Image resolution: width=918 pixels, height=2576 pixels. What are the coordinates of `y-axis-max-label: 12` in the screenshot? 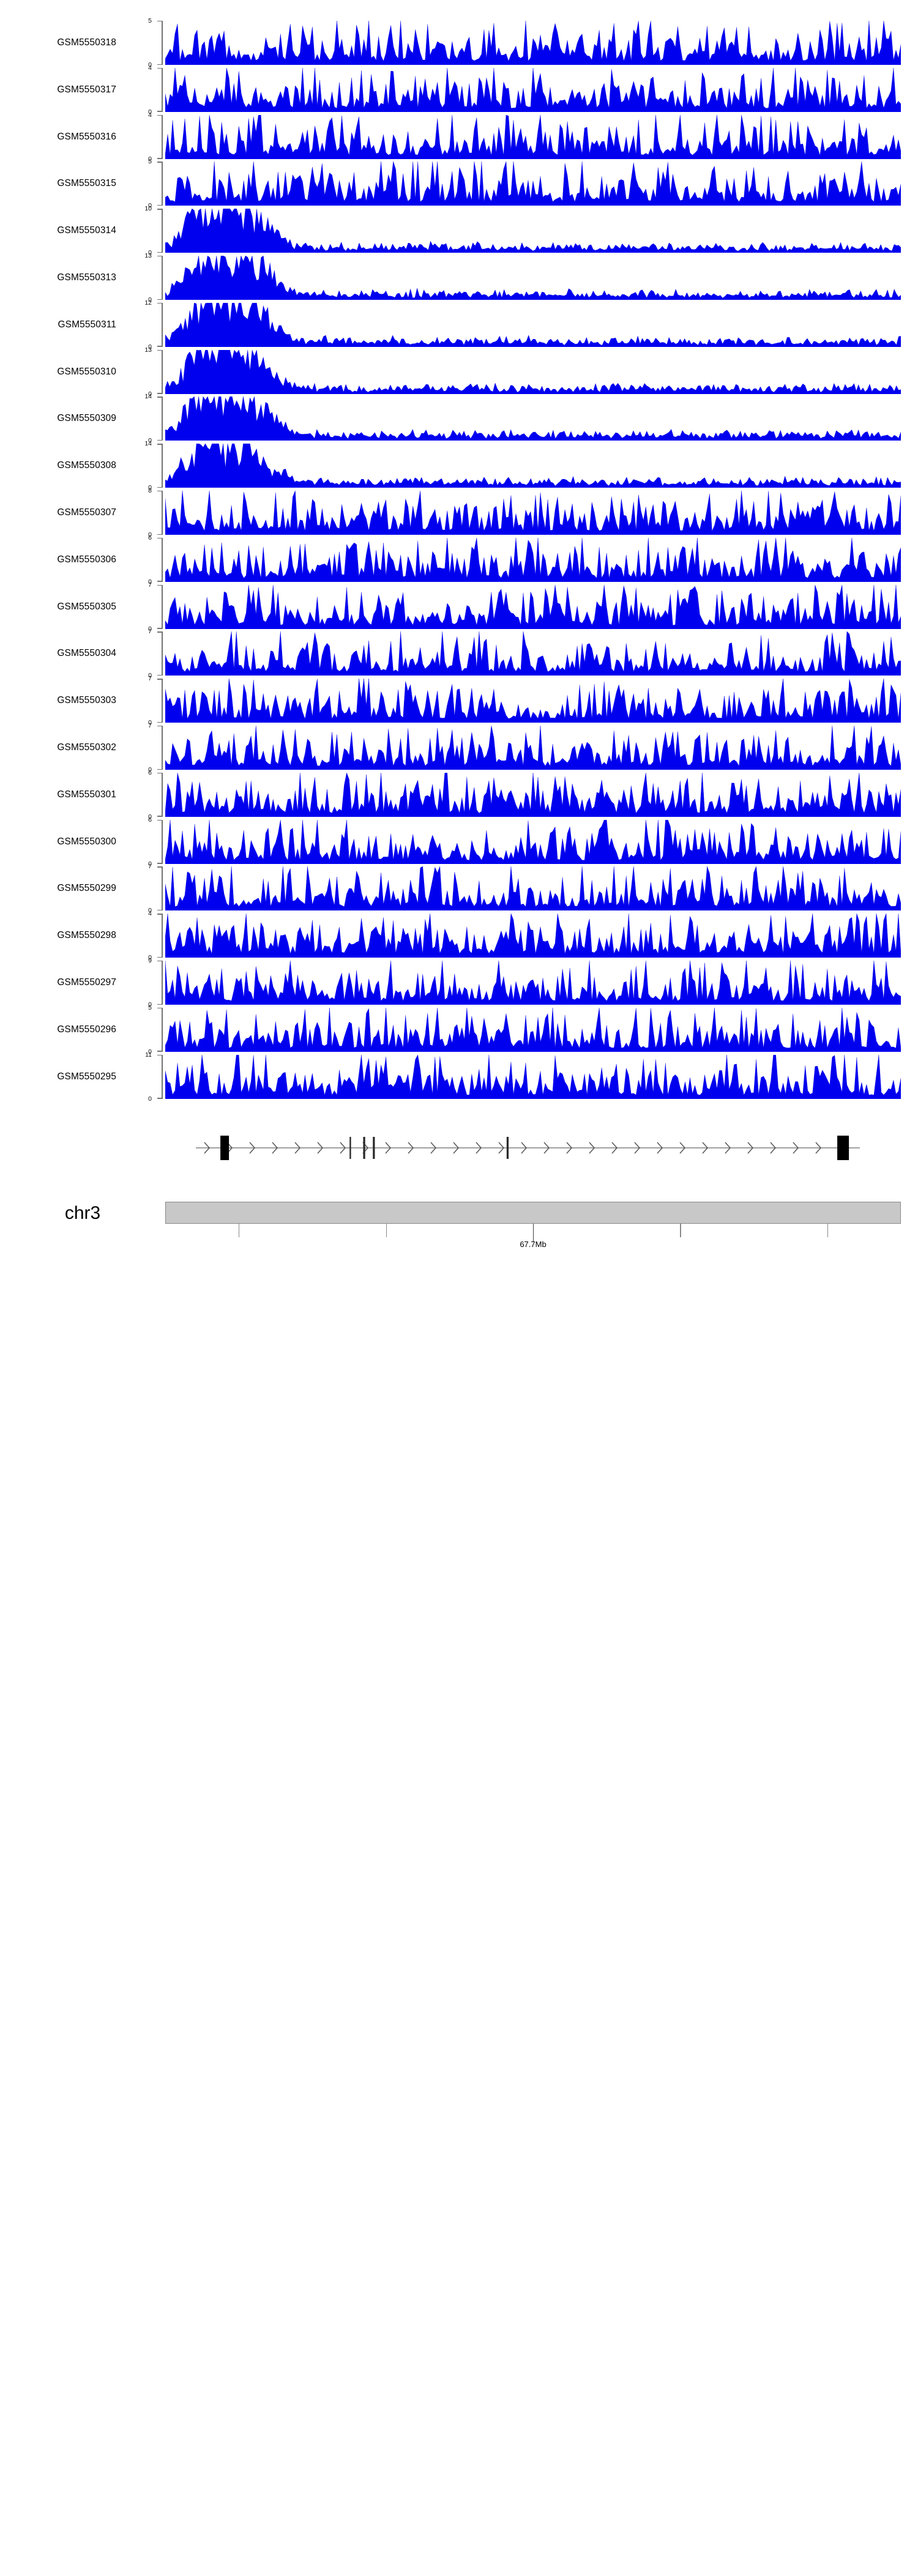 It's located at (148, 303).